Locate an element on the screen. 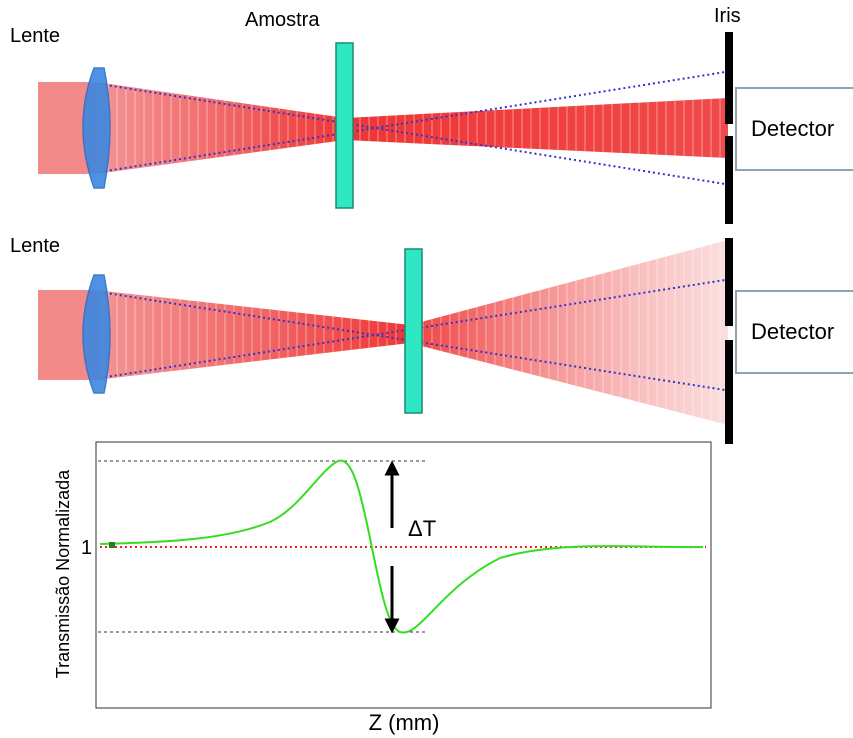  iris-label: Iris is located at coordinates (727, 16).